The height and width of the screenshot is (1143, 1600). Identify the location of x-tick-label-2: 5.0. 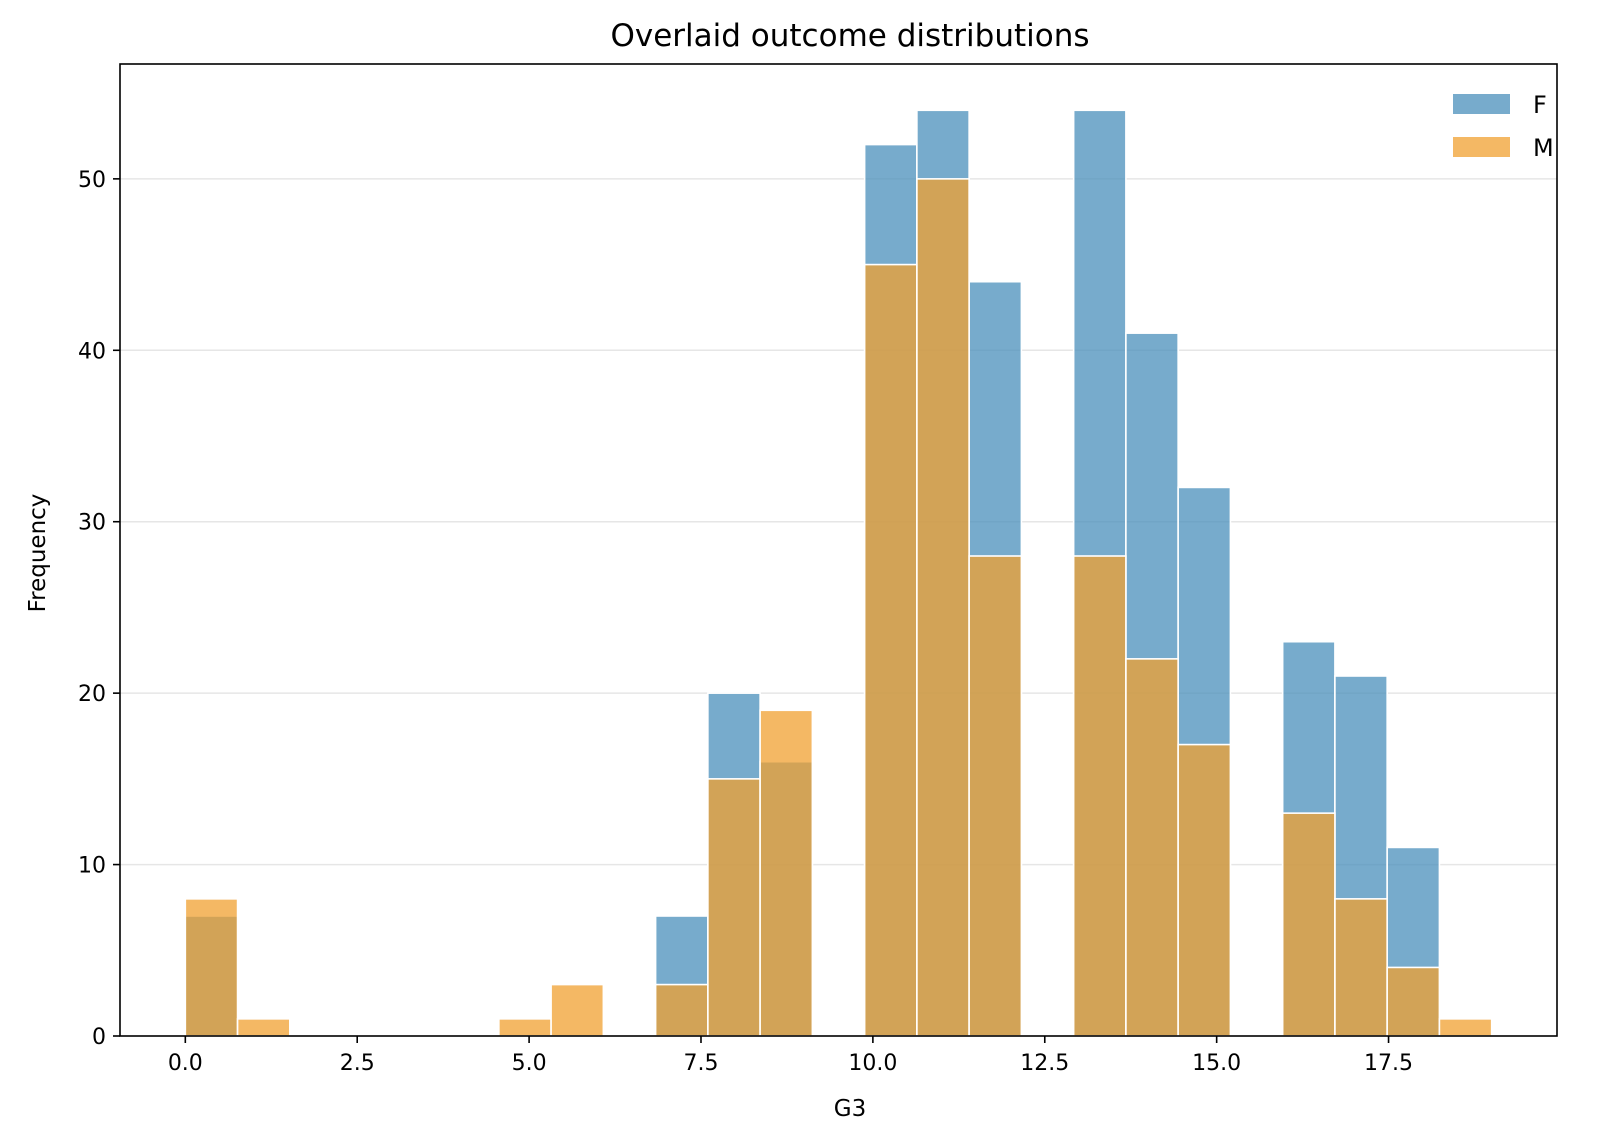
(529, 1063).